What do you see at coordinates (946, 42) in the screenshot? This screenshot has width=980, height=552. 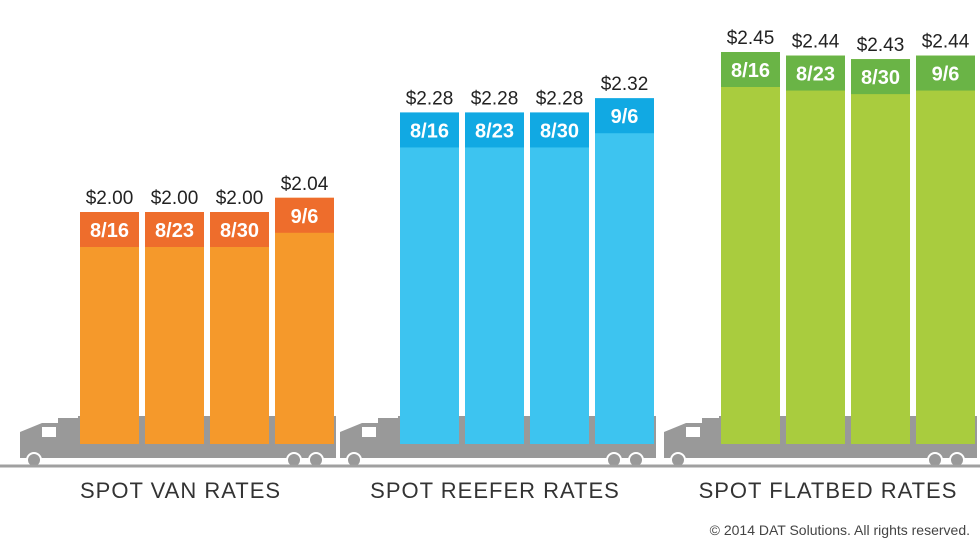 I see `value-label-flatbed-3: $2.44` at bounding box center [946, 42].